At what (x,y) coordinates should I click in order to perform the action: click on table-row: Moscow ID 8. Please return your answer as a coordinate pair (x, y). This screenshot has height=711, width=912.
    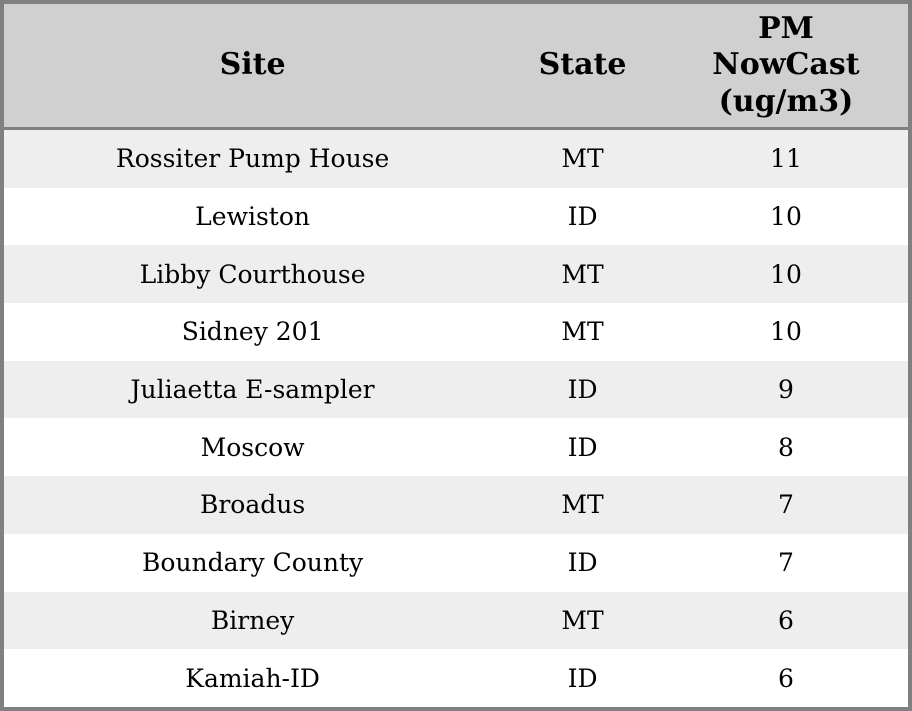
    Looking at the image, I should click on (456, 447).